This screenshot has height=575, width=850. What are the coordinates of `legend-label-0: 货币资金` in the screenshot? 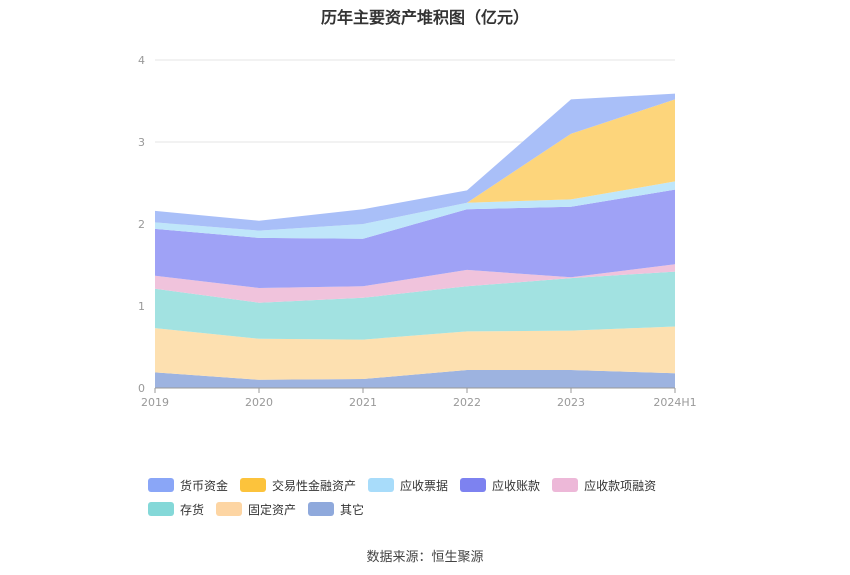 It's located at (204, 485).